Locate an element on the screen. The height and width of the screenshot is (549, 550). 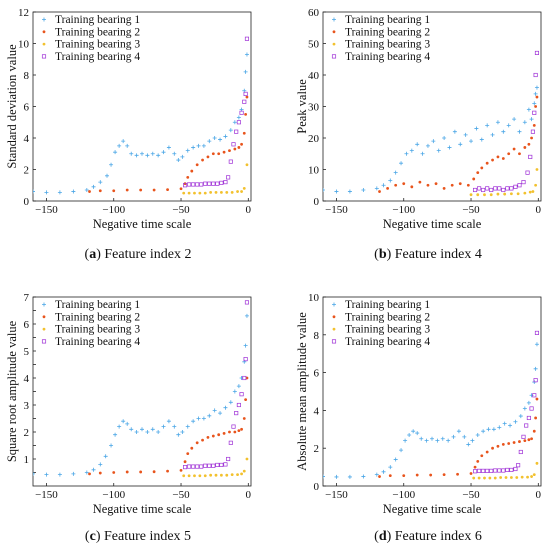
x-tick-label: 0 is located at coordinates (539, 210).